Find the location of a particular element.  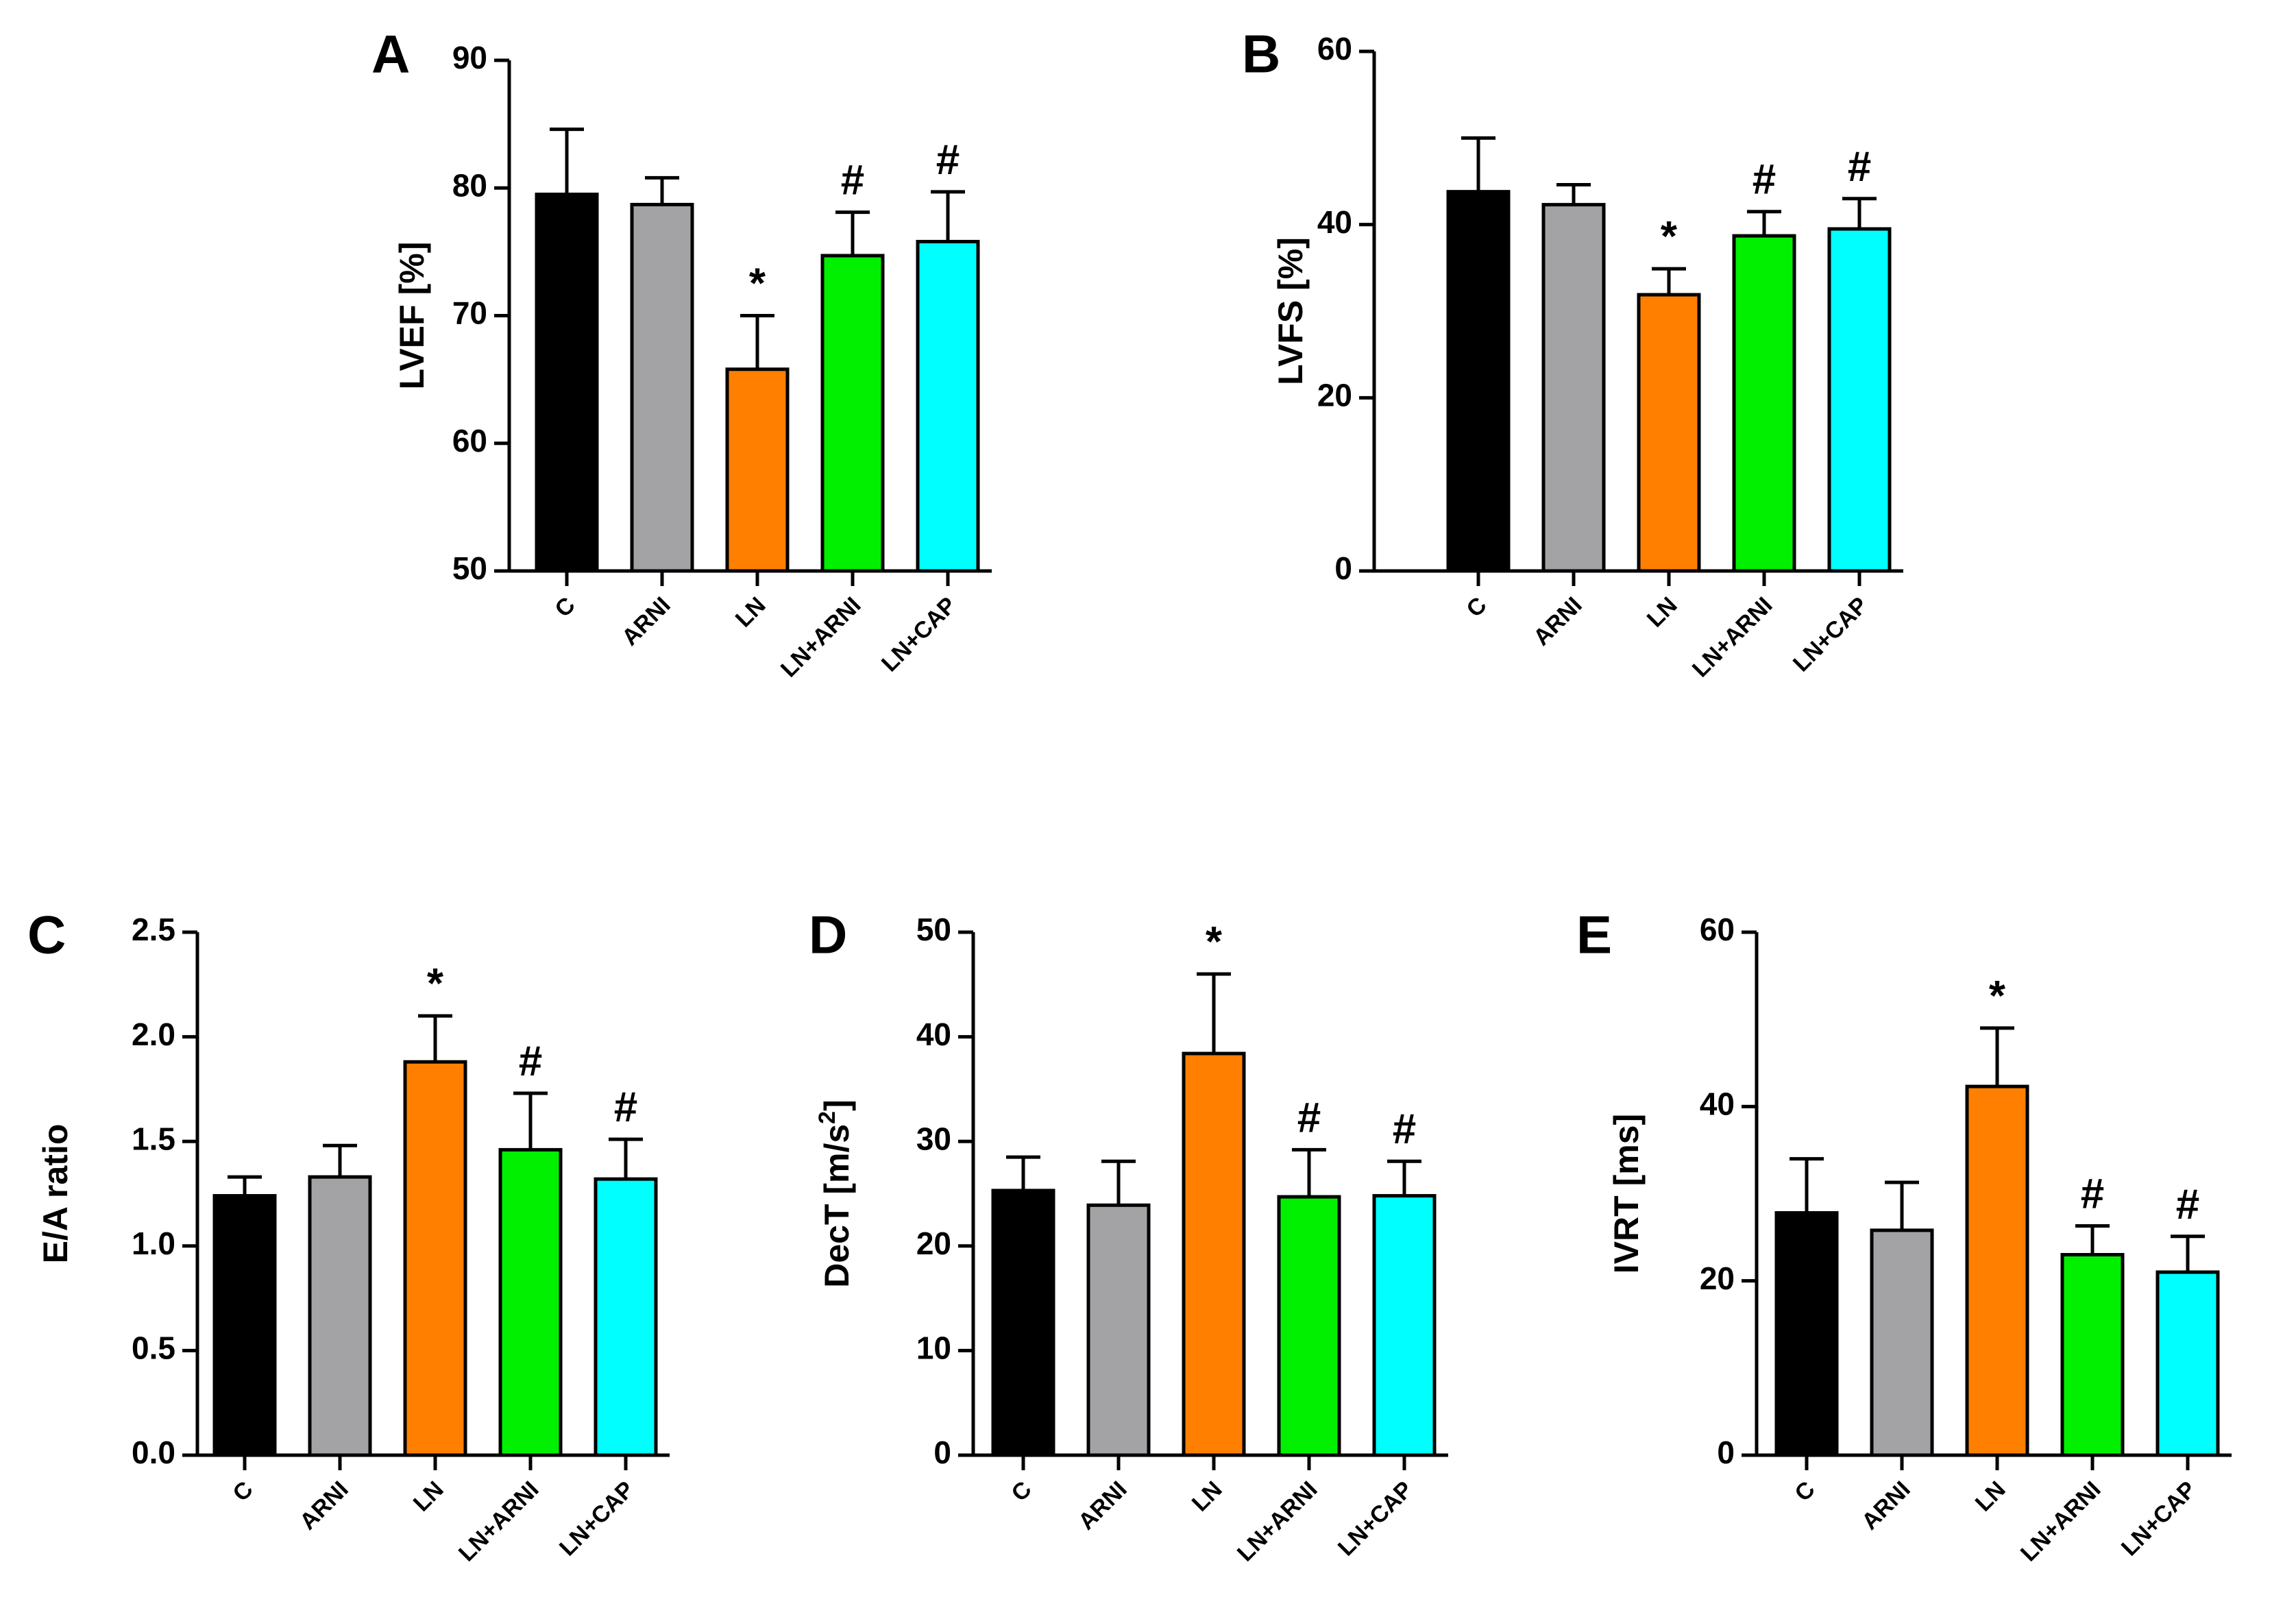

y-tick-label: 1.0 is located at coordinates (153, 1243).